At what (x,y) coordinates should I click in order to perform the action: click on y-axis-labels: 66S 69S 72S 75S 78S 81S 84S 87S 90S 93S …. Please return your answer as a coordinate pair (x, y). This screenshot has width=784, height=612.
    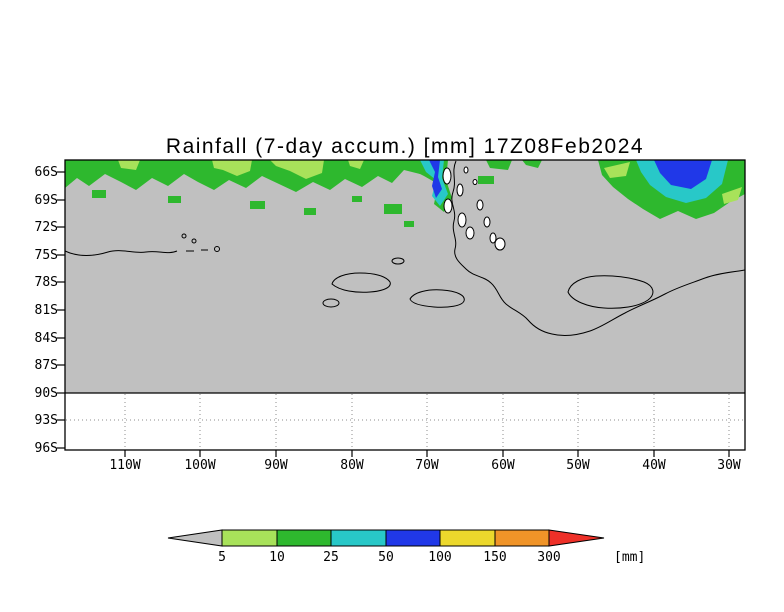
    Looking at the image, I should click on (46, 310).